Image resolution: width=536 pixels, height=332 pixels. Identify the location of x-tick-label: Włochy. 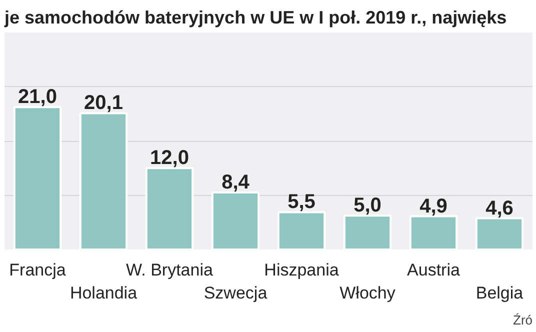
(368, 292).